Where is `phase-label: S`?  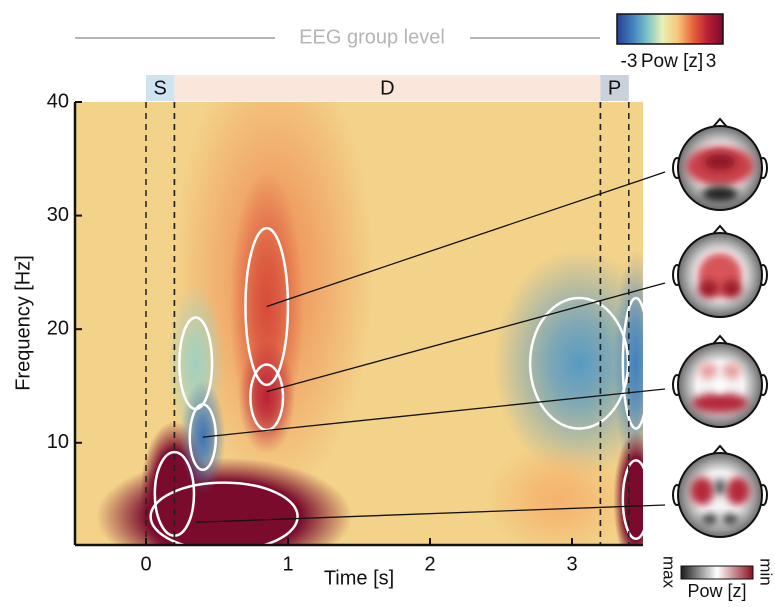
phase-label: S is located at coordinates (160, 88).